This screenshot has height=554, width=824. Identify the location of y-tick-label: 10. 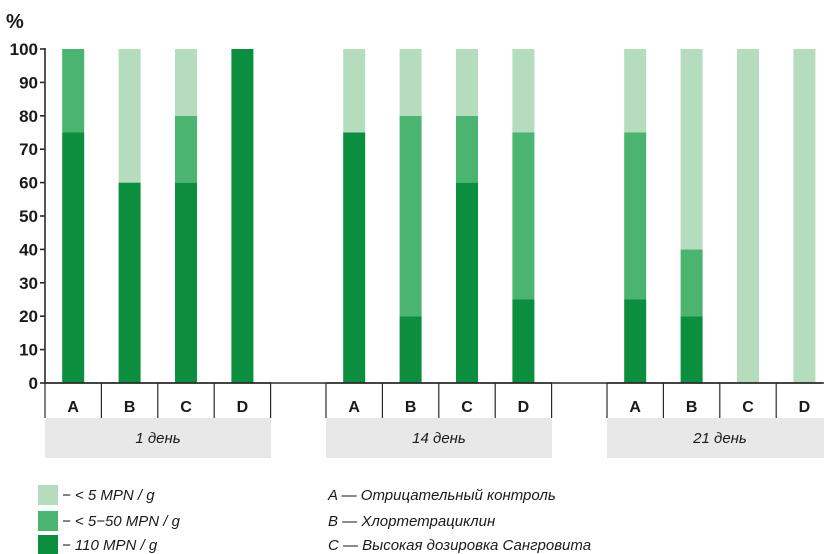
(28, 350).